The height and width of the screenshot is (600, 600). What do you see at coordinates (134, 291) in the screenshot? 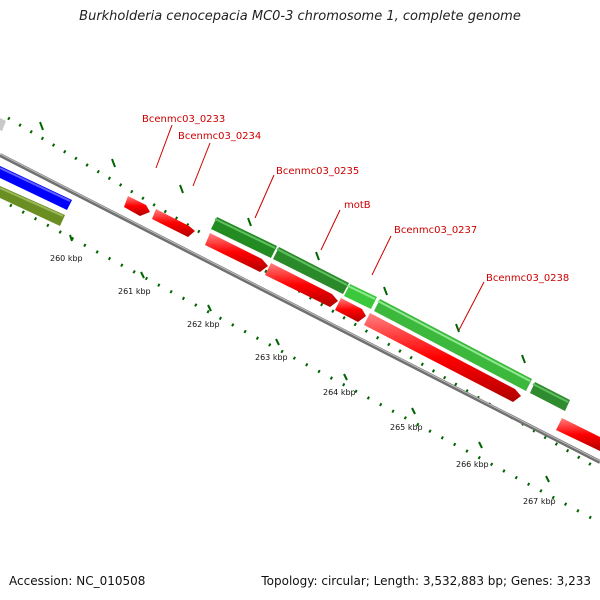
I see `ruler-label: 261 kbp` at bounding box center [134, 291].